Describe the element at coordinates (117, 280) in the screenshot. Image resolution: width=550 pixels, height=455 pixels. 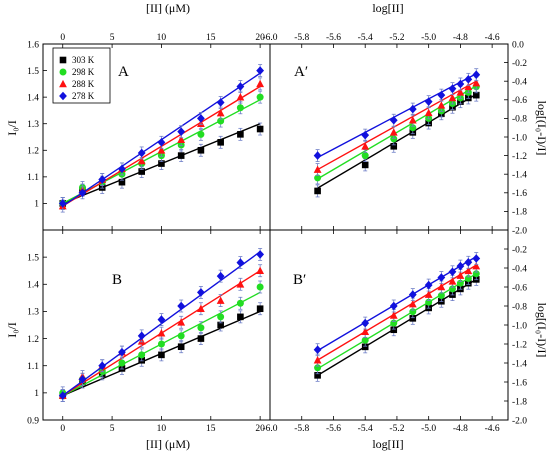
I see `panel-label: B` at that location.